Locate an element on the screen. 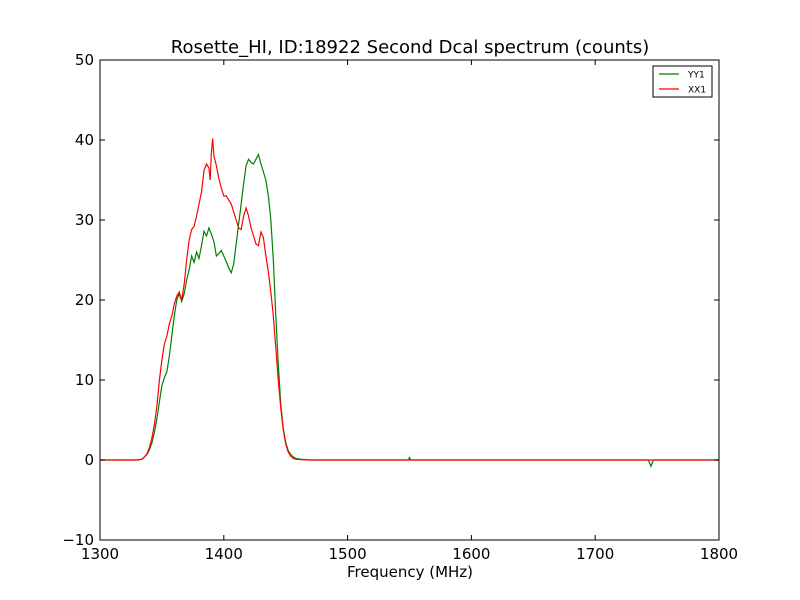 The width and height of the screenshot is (800, 600). x-axis-label: Frequency (MHz) is located at coordinates (410, 572).